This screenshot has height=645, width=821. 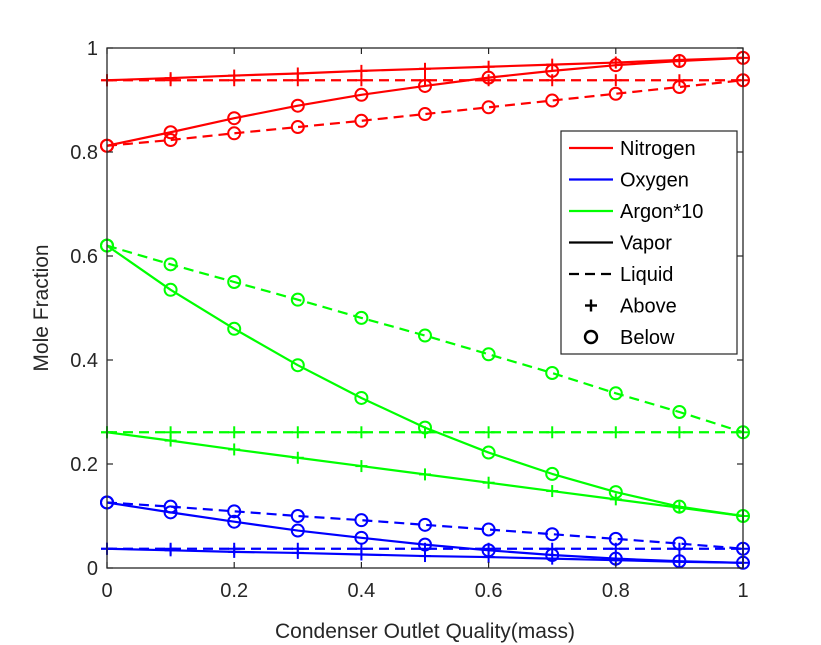 What do you see at coordinates (661, 212) in the screenshot?
I see `legend-label: Argon*10` at bounding box center [661, 212].